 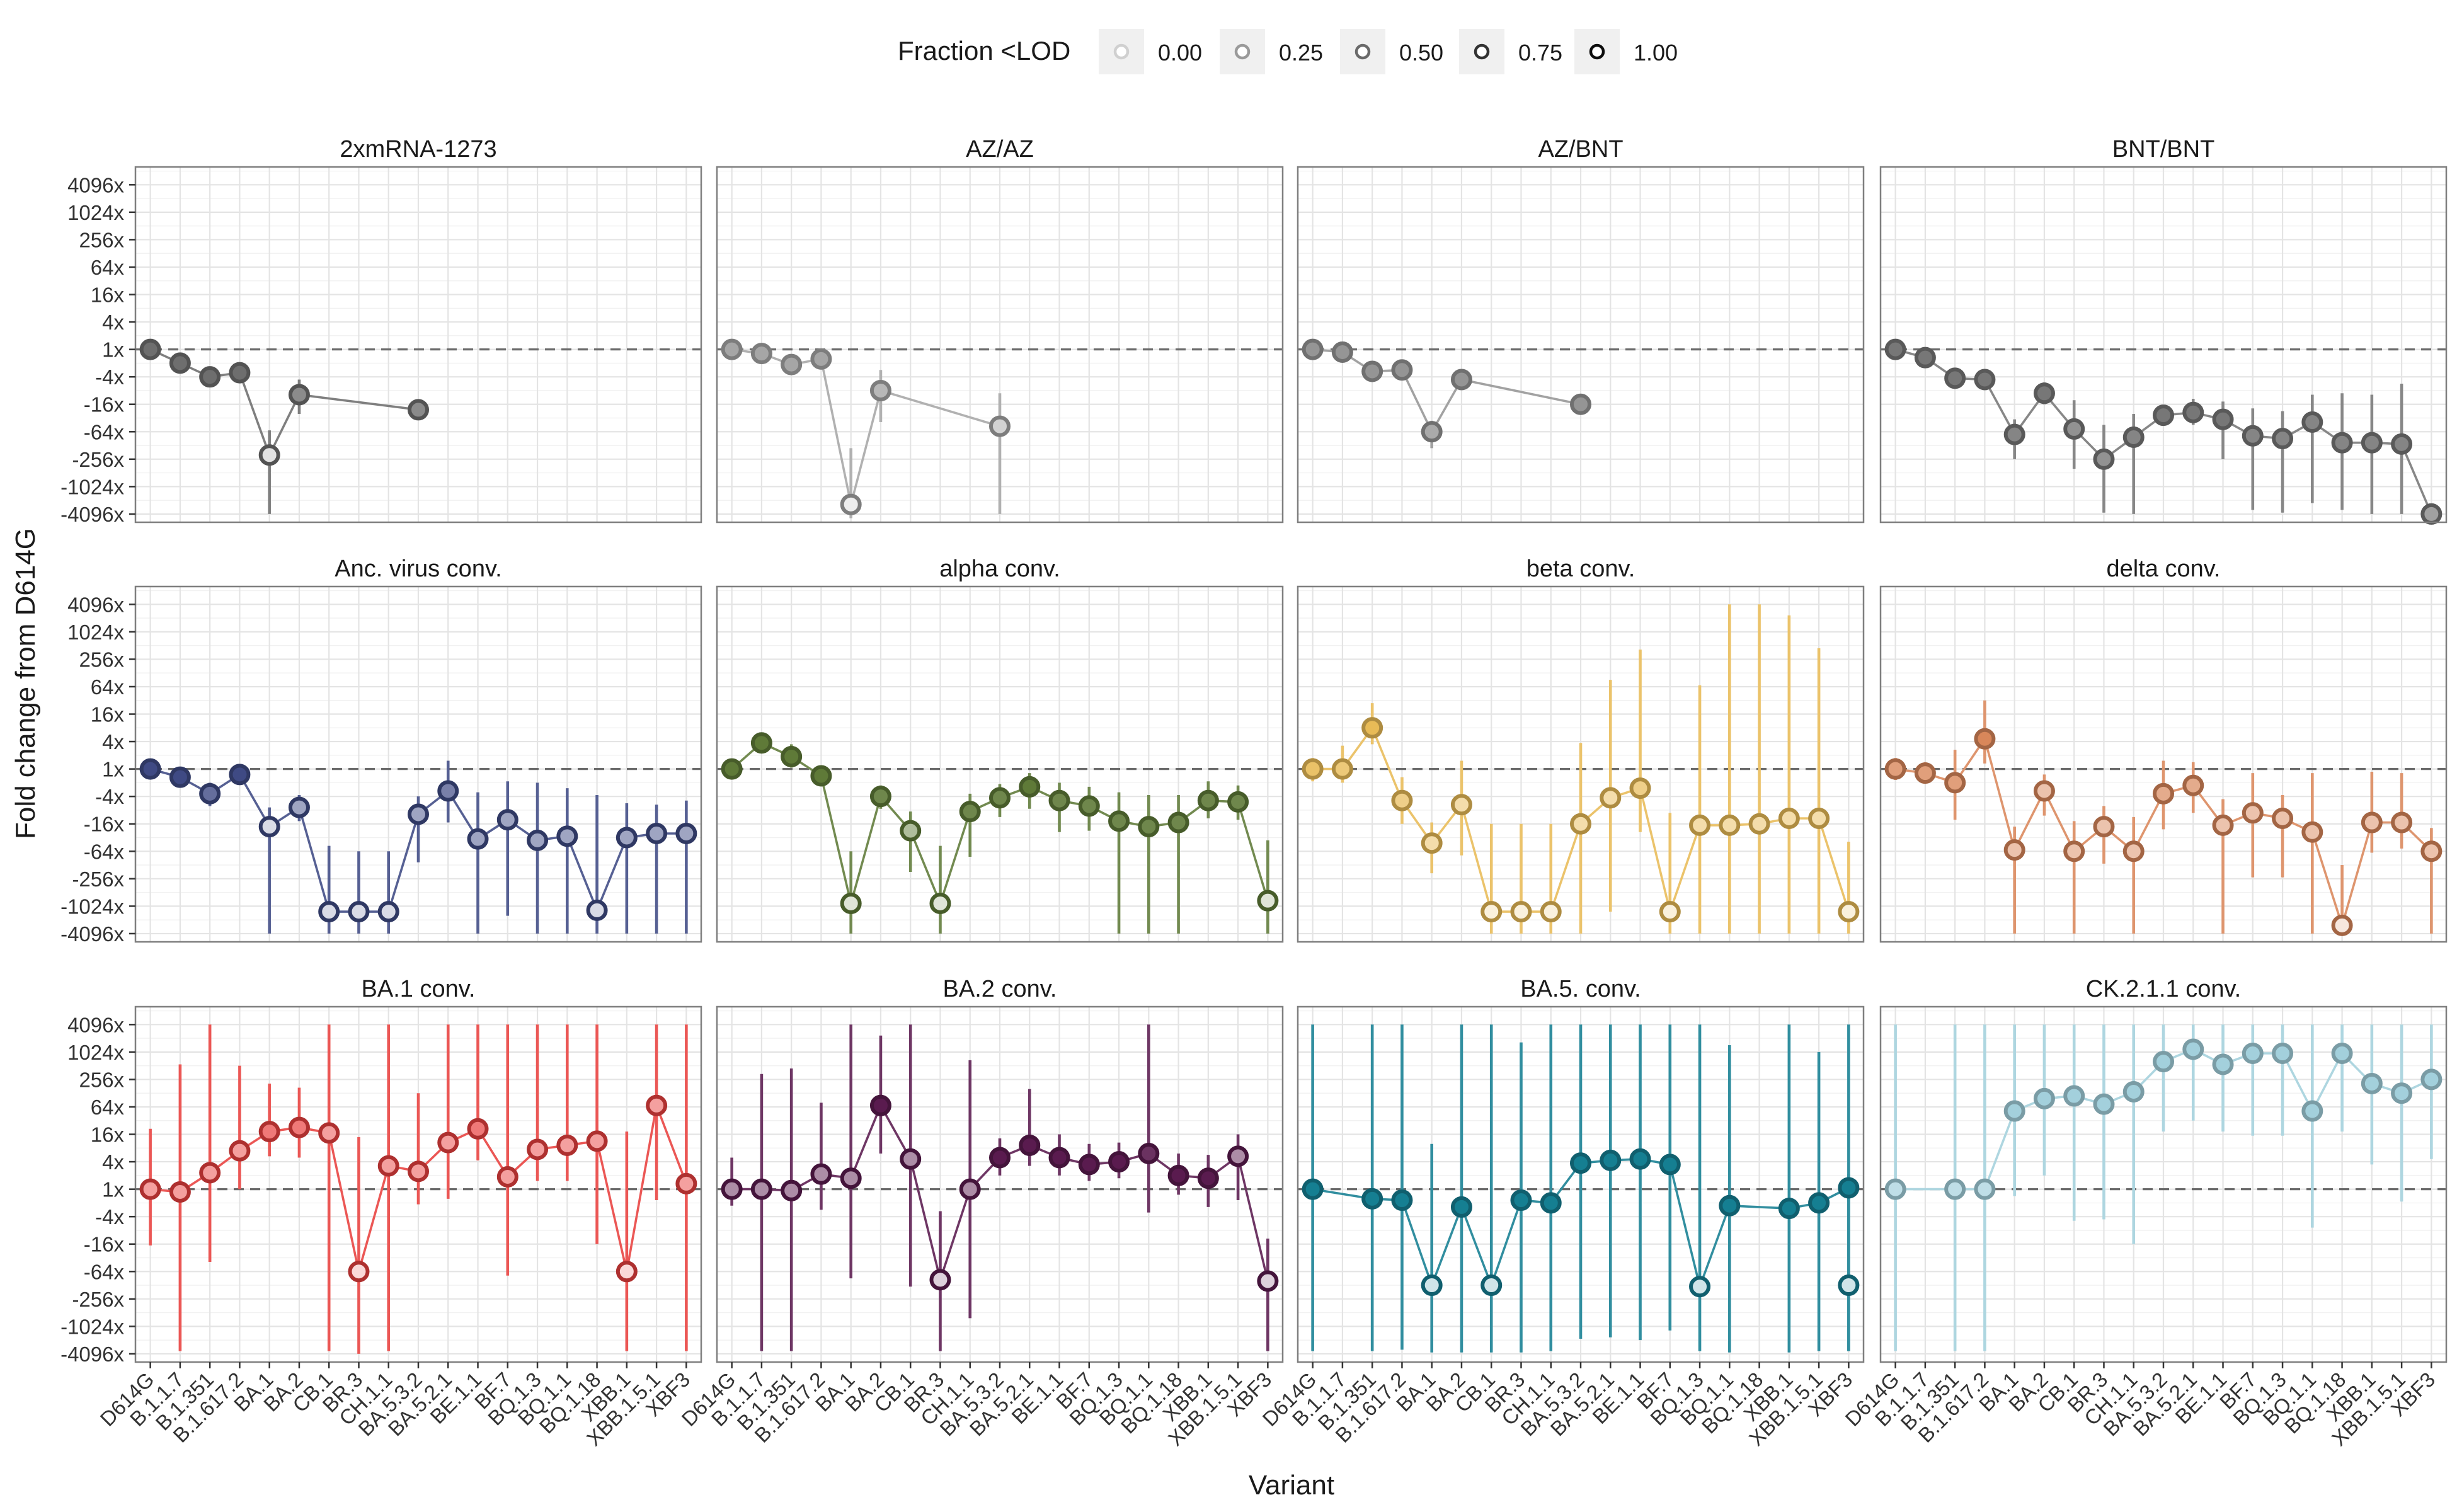 What do you see at coordinates (95, 604) in the screenshot?
I see `y-tick-label: 4096x` at bounding box center [95, 604].